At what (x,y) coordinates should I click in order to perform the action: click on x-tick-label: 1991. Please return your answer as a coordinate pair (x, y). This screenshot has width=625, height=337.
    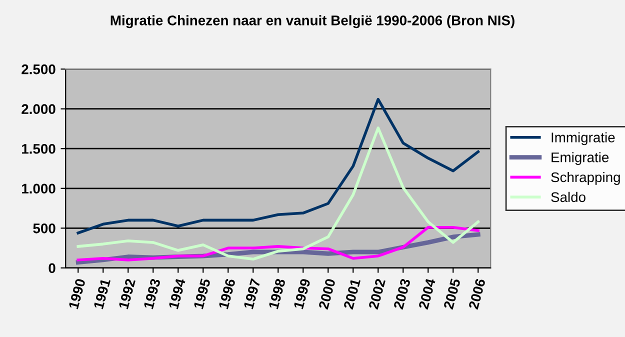
    Looking at the image, I should click on (102, 294).